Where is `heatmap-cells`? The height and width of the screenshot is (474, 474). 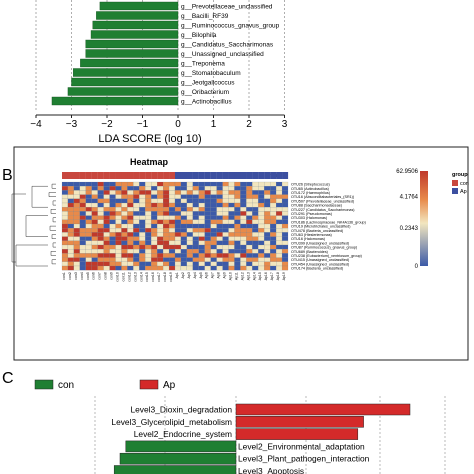
heatmap-cells is located at coordinates (175, 226).